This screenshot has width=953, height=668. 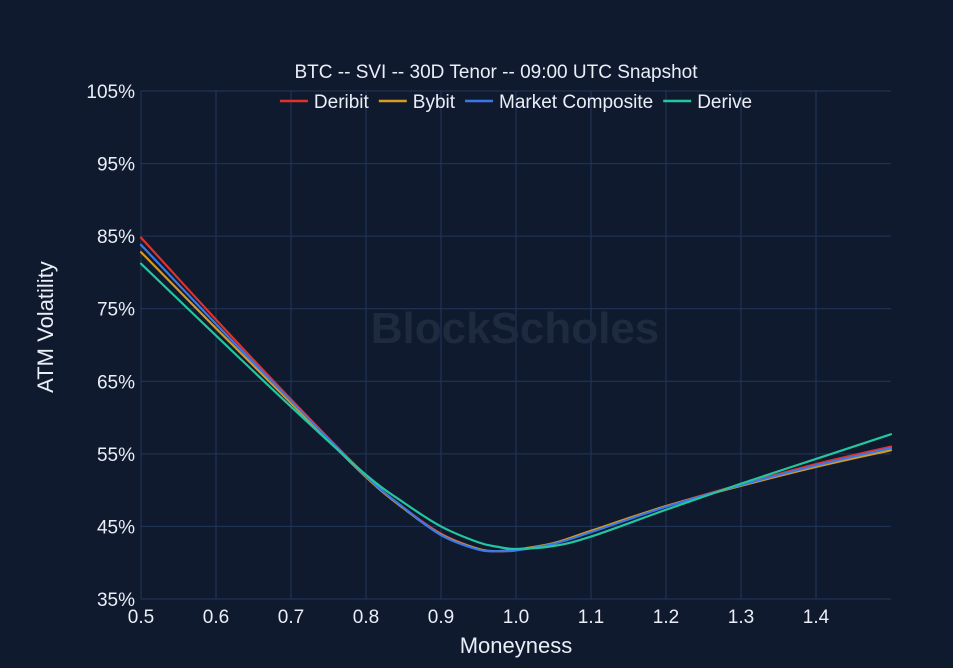 What do you see at coordinates (216, 617) in the screenshot?
I see `x-tick-label: 0.6` at bounding box center [216, 617].